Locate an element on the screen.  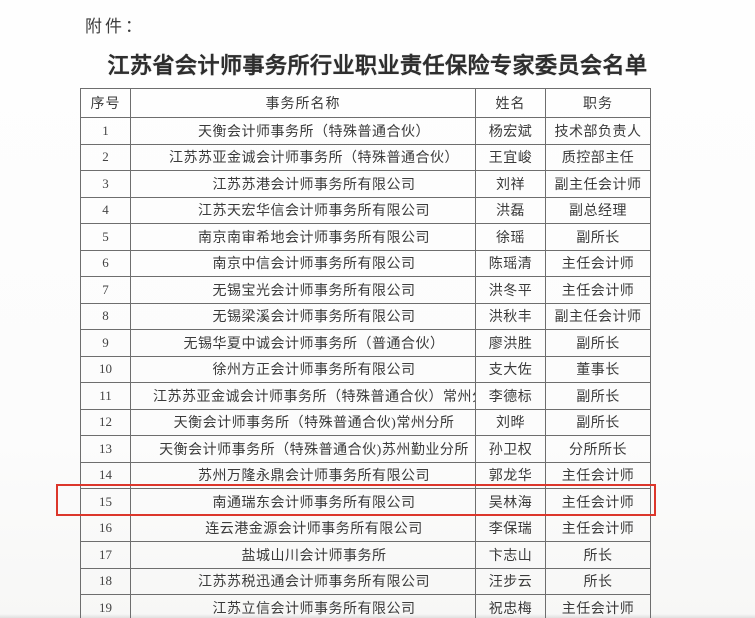
table-row: 2 江苏苏亚金诚会计师事务所（特殊普通合伙） 王宜峻 质控部主任 is located at coordinates (365, 157).